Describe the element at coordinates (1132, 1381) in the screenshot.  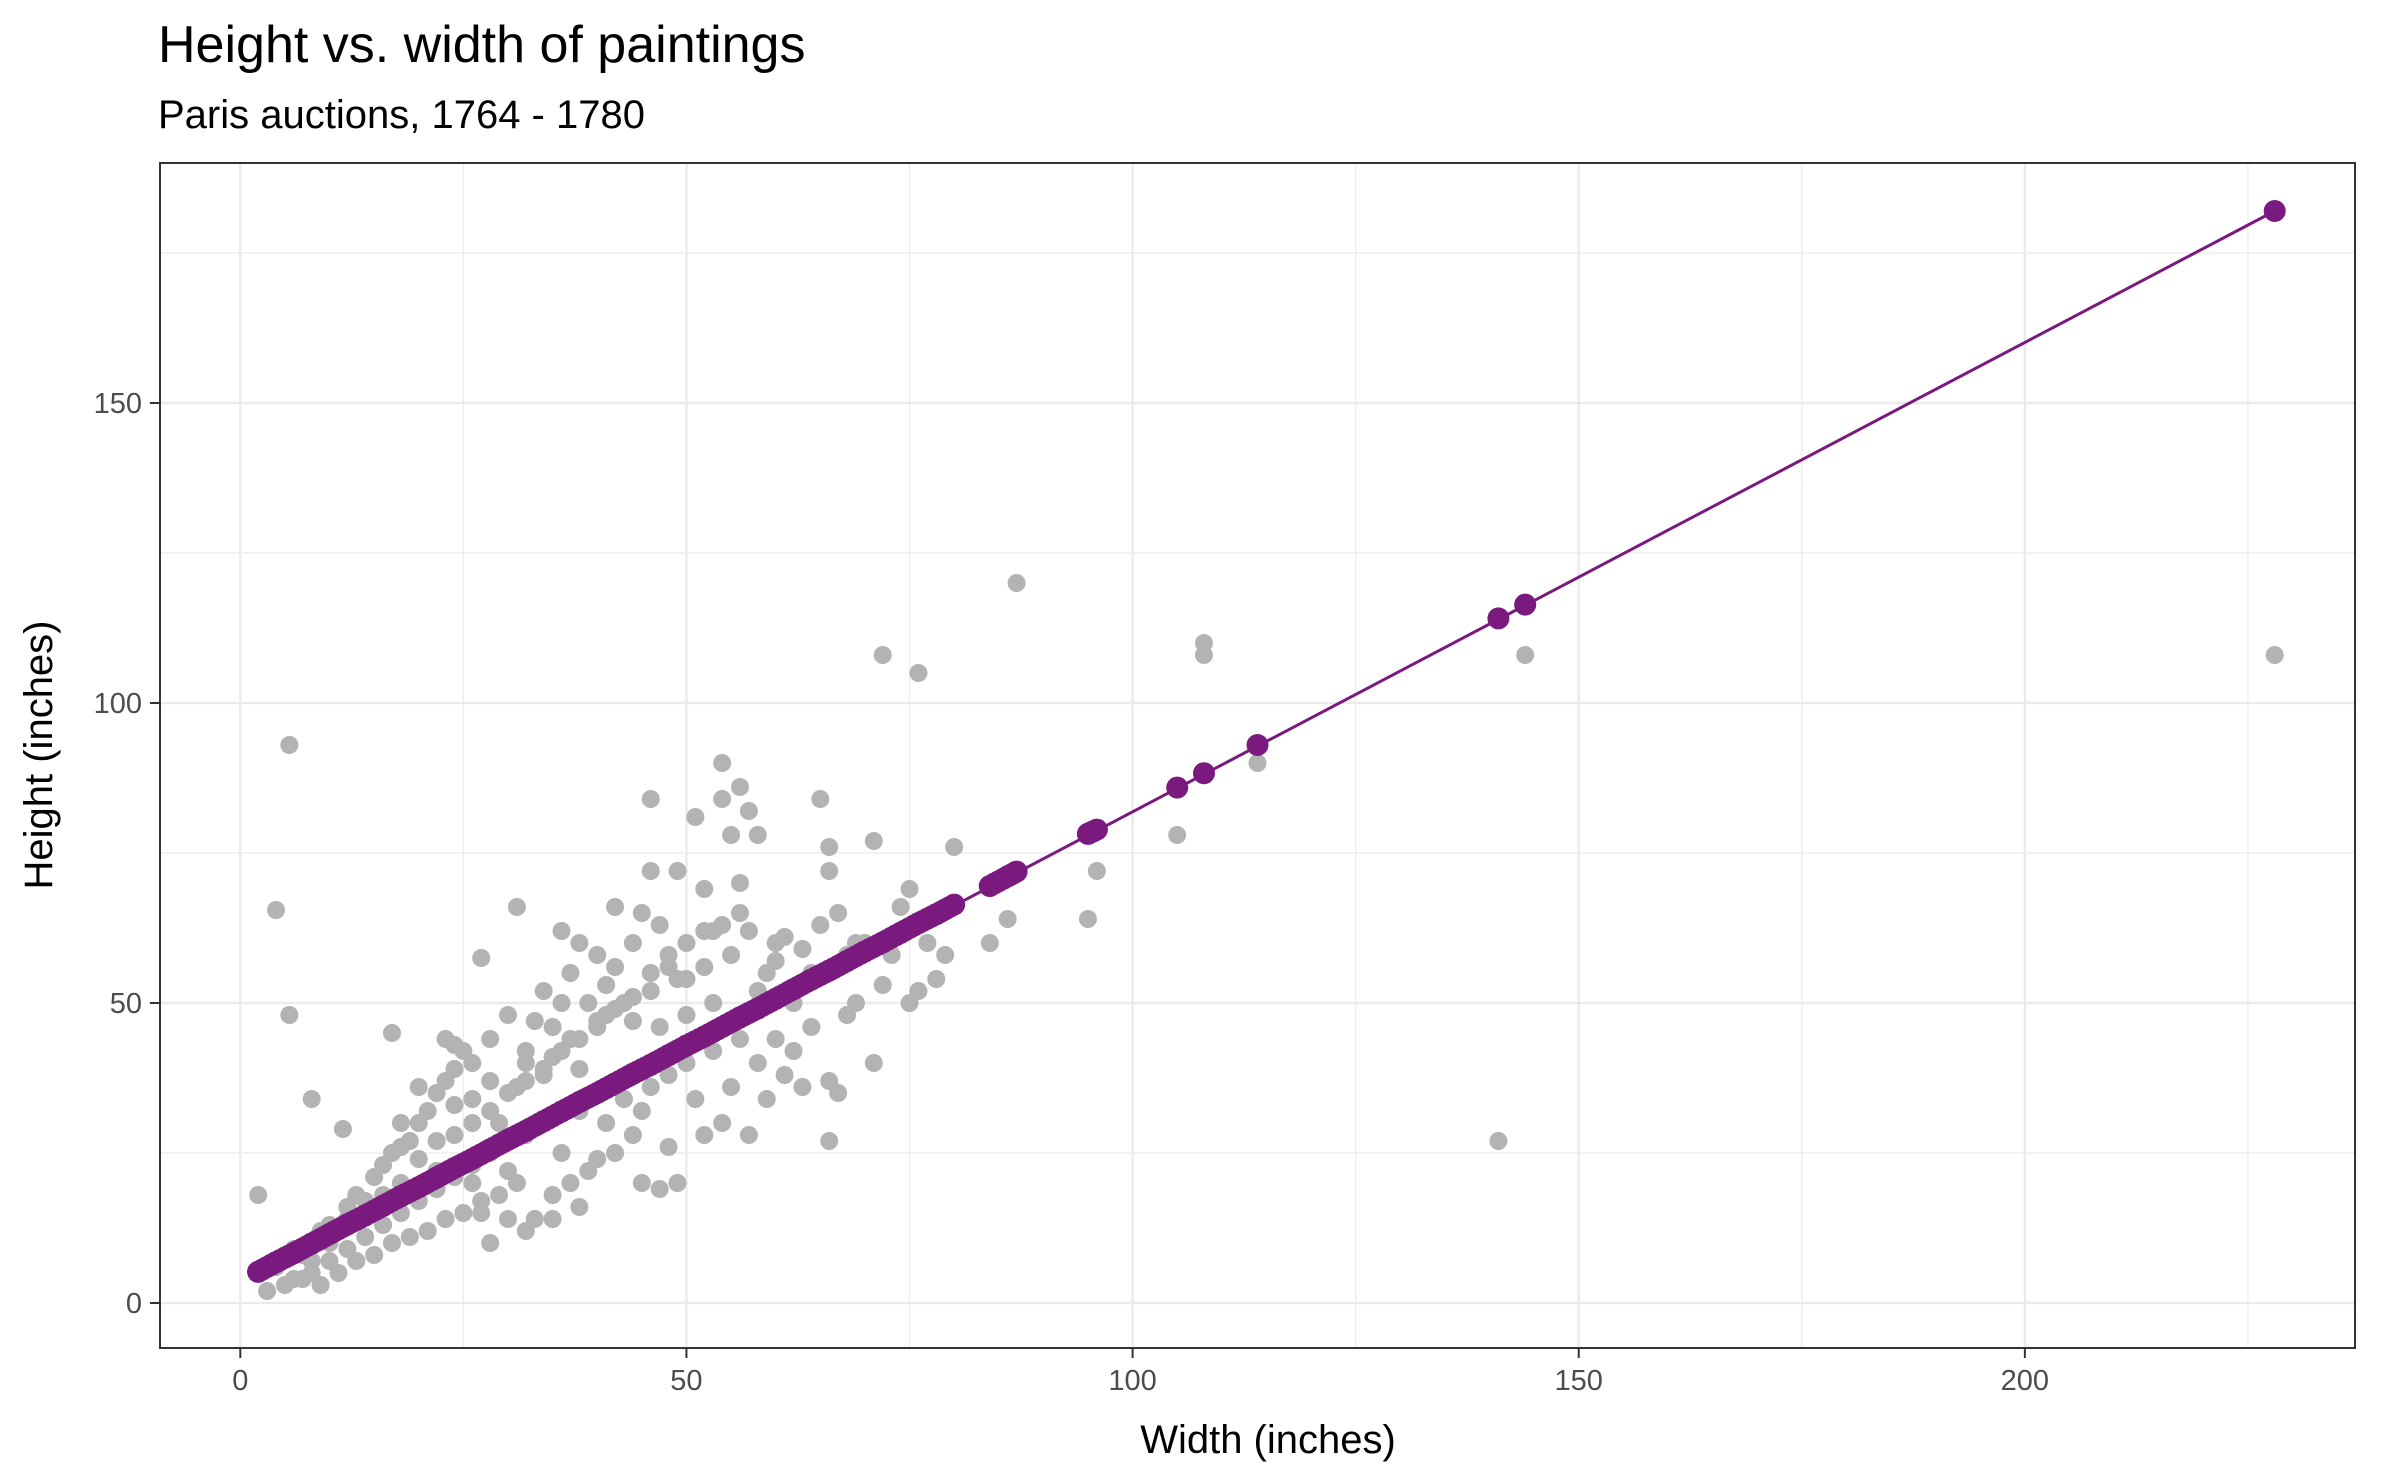
I see `x-tick-label: 100` at that location.